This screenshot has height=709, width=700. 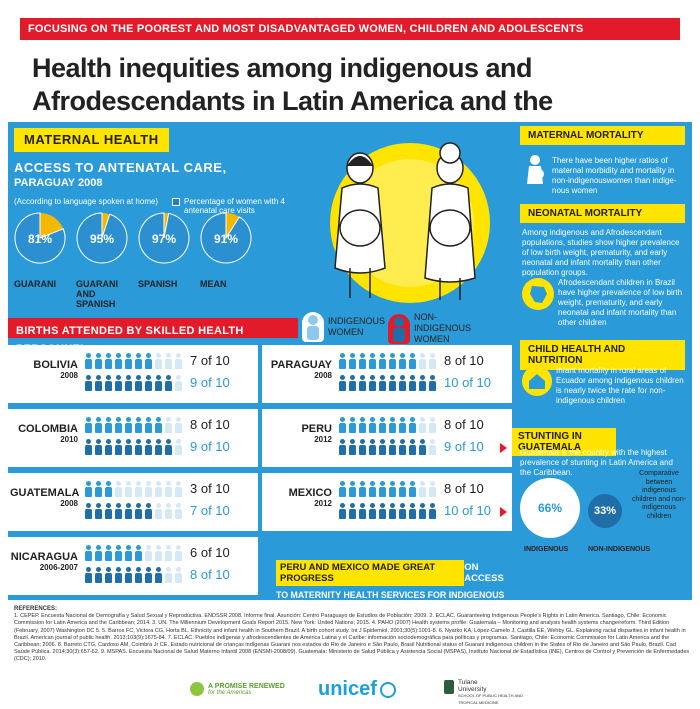 What do you see at coordinates (210, 510) in the screenshot?
I see `non-indigenous-ratio: 7 of 10` at bounding box center [210, 510].